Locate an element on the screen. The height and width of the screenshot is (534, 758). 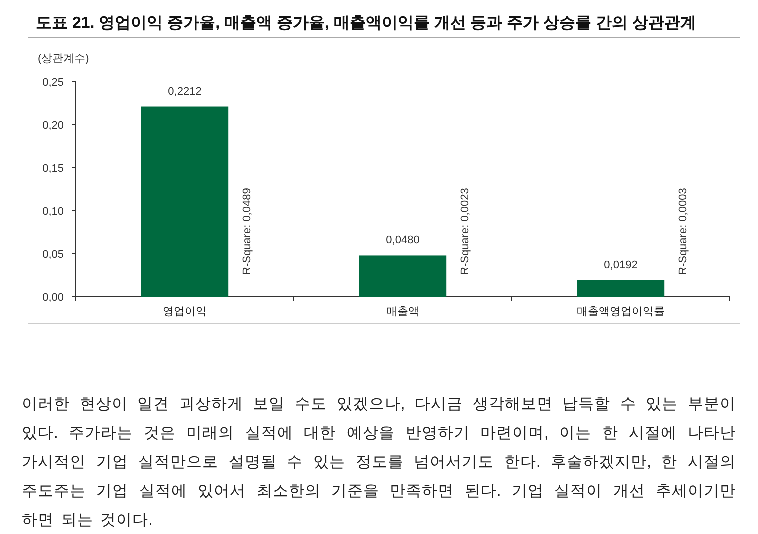
x-tick-label: 매출액 is located at coordinates (403, 312).